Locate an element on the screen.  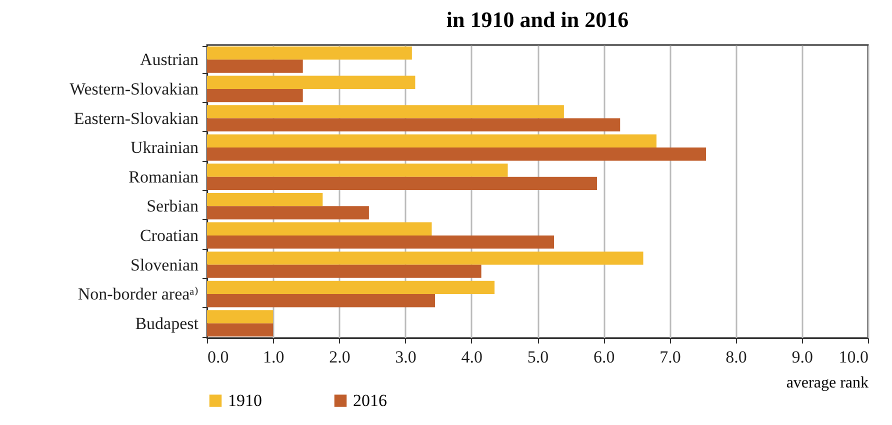
x-axis-title: average rank is located at coordinates (827, 383).